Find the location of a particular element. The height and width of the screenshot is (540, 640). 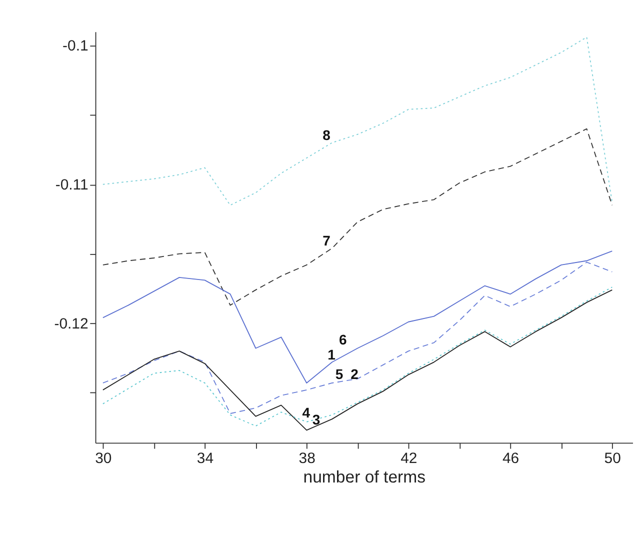

x-tick-label: 30 is located at coordinates (103, 458).